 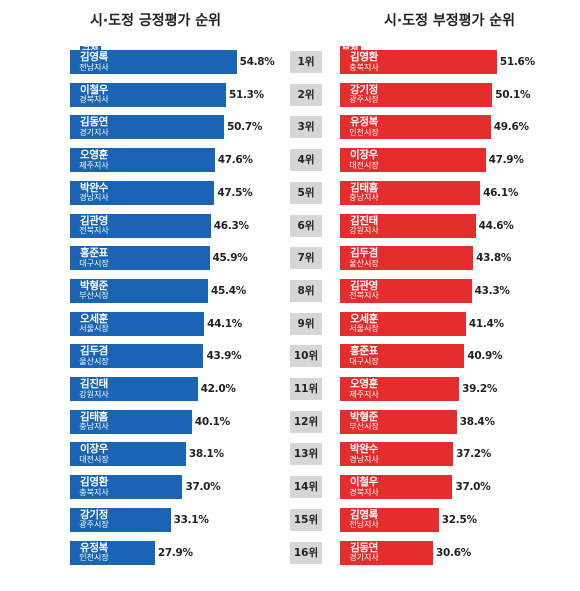 What do you see at coordinates (235, 192) in the screenshot?
I see `pos-value-label: 47.5%` at bounding box center [235, 192].